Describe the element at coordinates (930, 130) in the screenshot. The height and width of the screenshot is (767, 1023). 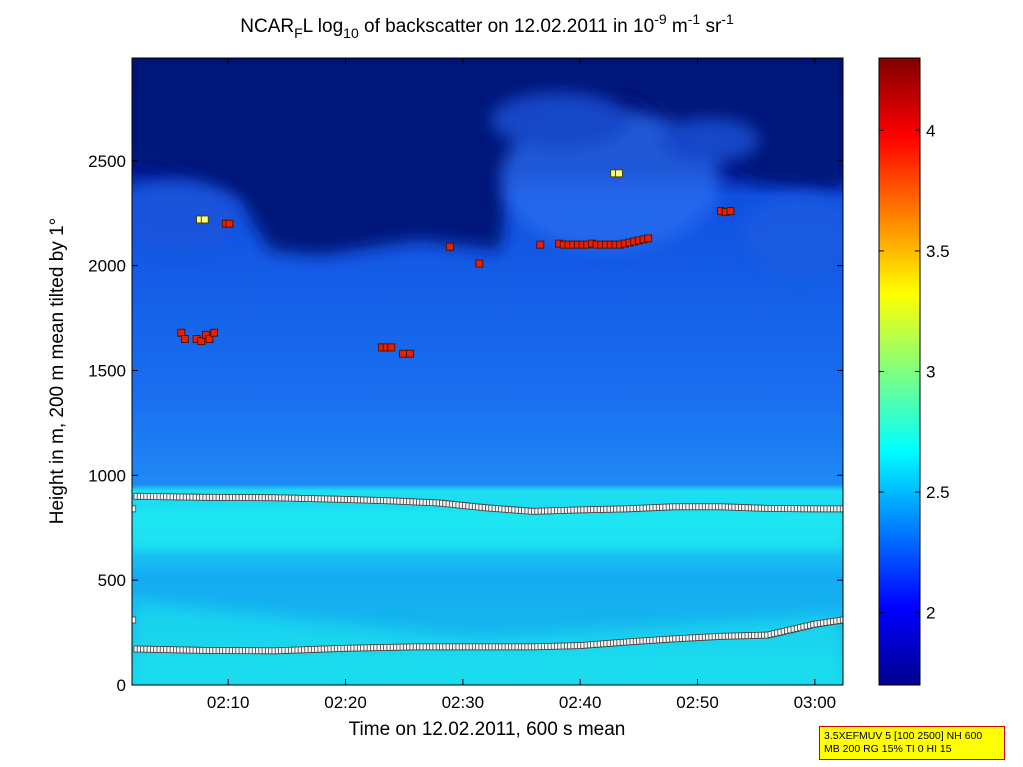
I see `colorbar-tick-label: 4` at that location.